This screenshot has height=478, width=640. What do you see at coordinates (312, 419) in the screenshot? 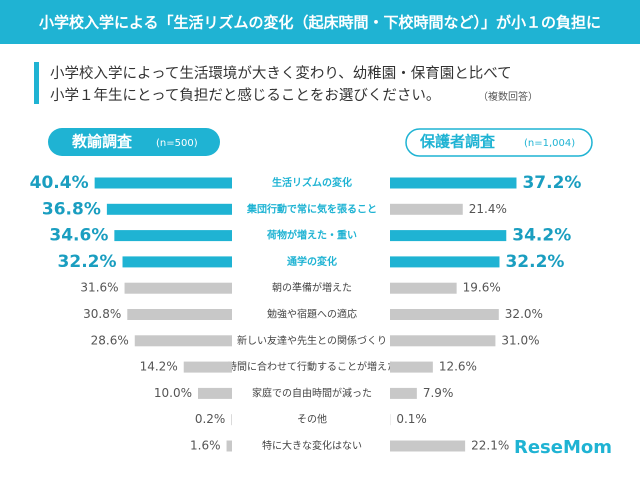
I see `category-label: その他` at bounding box center [312, 419].